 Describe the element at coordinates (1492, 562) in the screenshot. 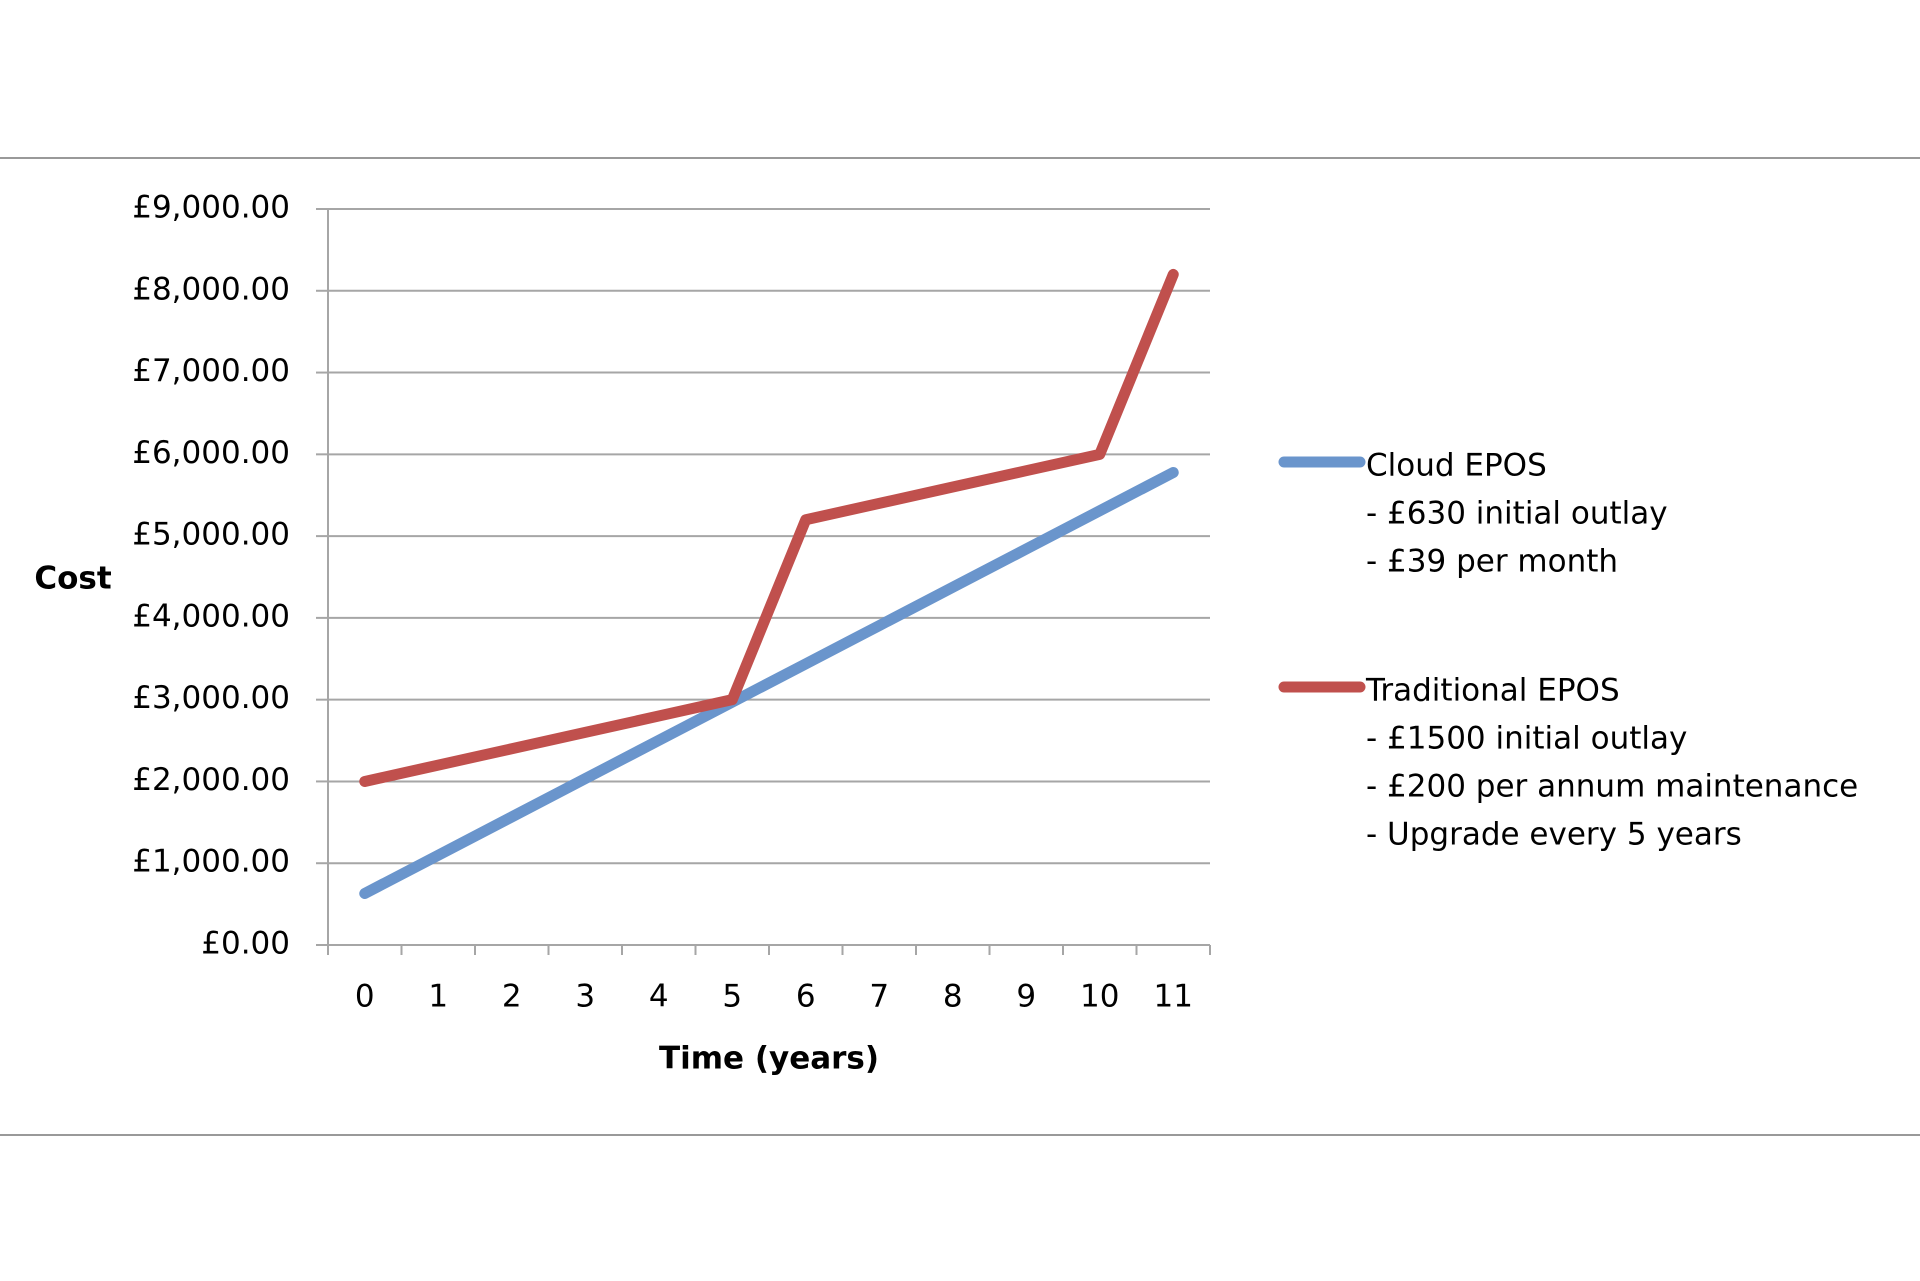

I see `legend-description: - £39 per month` at that location.